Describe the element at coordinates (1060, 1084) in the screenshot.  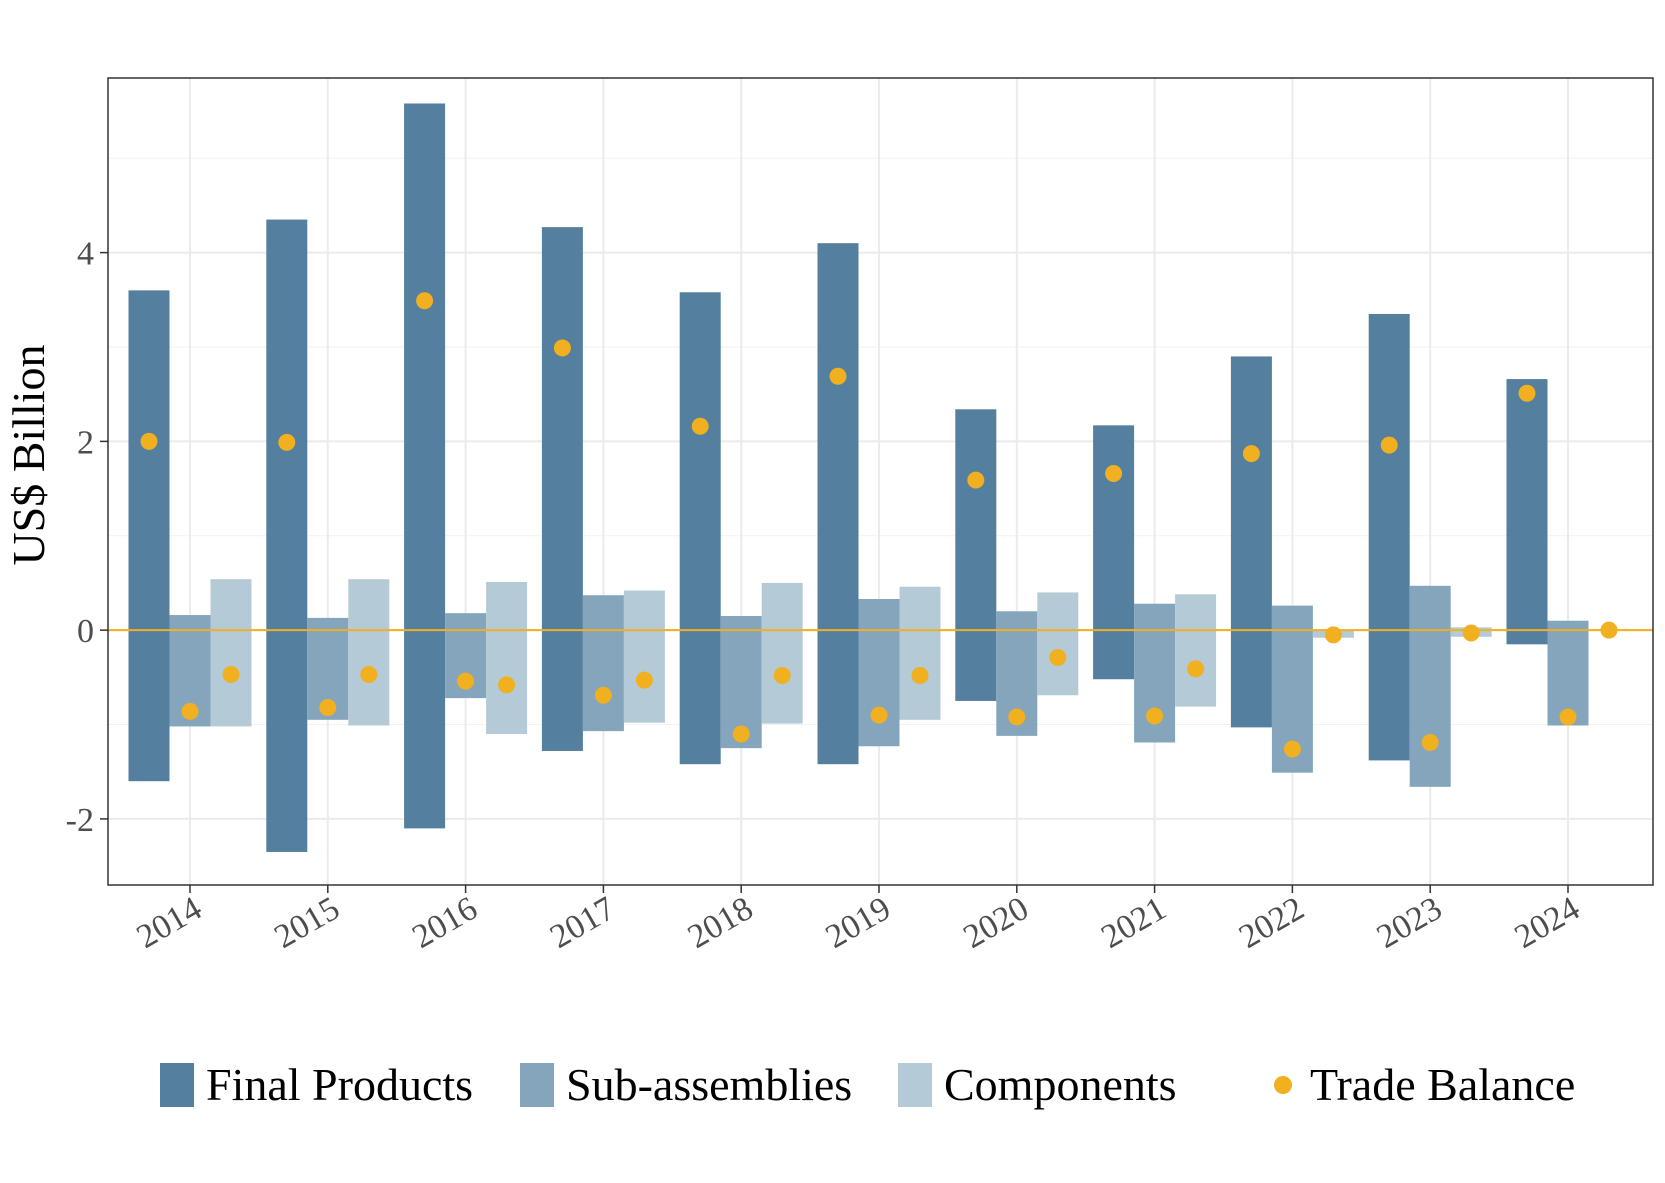
I see `legend-label-components: Components` at that location.